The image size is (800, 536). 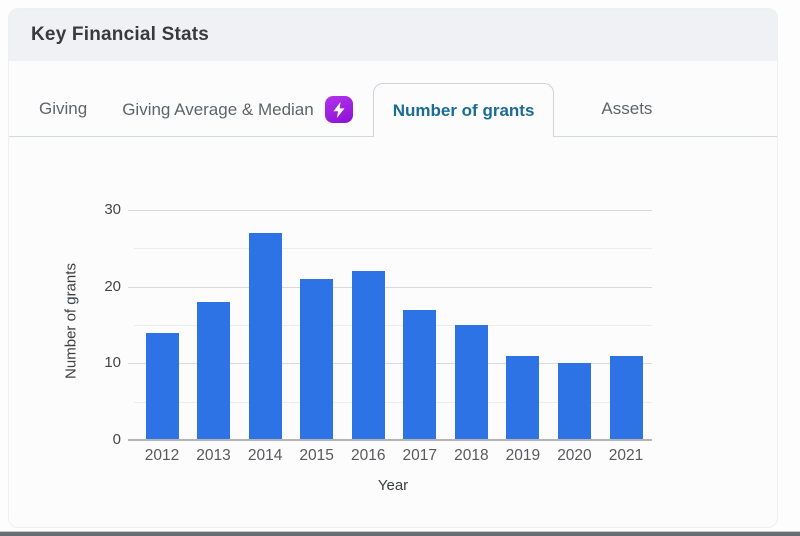 I want to click on x-tick-label: 2015, so click(x=316, y=455).